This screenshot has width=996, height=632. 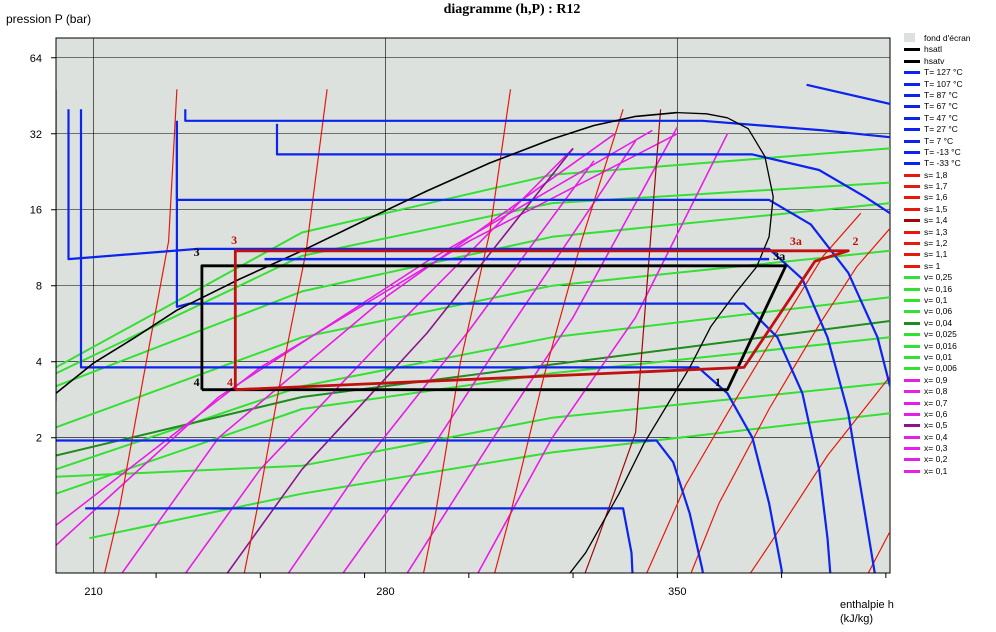 What do you see at coordinates (512, 9) in the screenshot?
I see `chart-title: diagramme (h,P) : R12` at bounding box center [512, 9].